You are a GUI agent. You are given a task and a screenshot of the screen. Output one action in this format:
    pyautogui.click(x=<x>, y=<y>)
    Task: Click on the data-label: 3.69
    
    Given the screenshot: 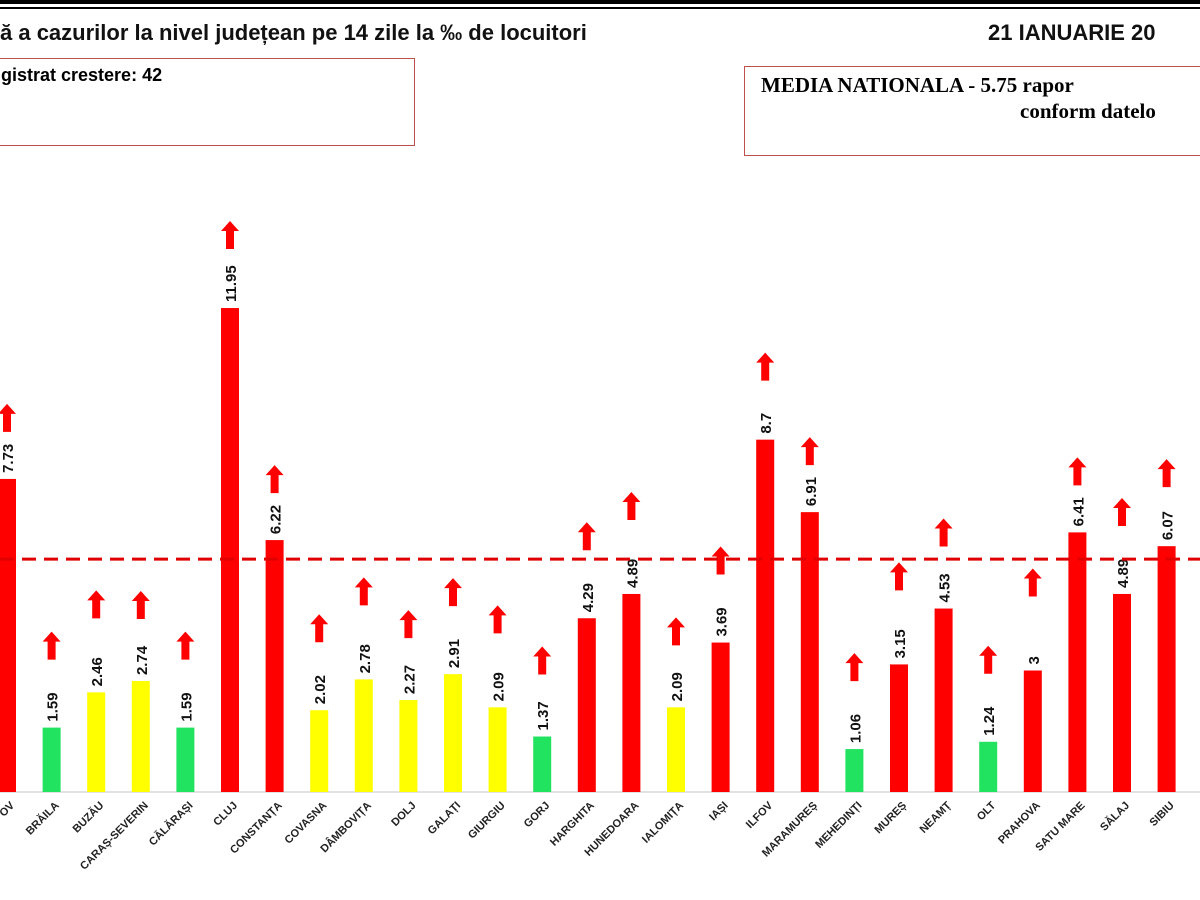 What is the action you would take?
    pyautogui.click(x=722, y=621)
    